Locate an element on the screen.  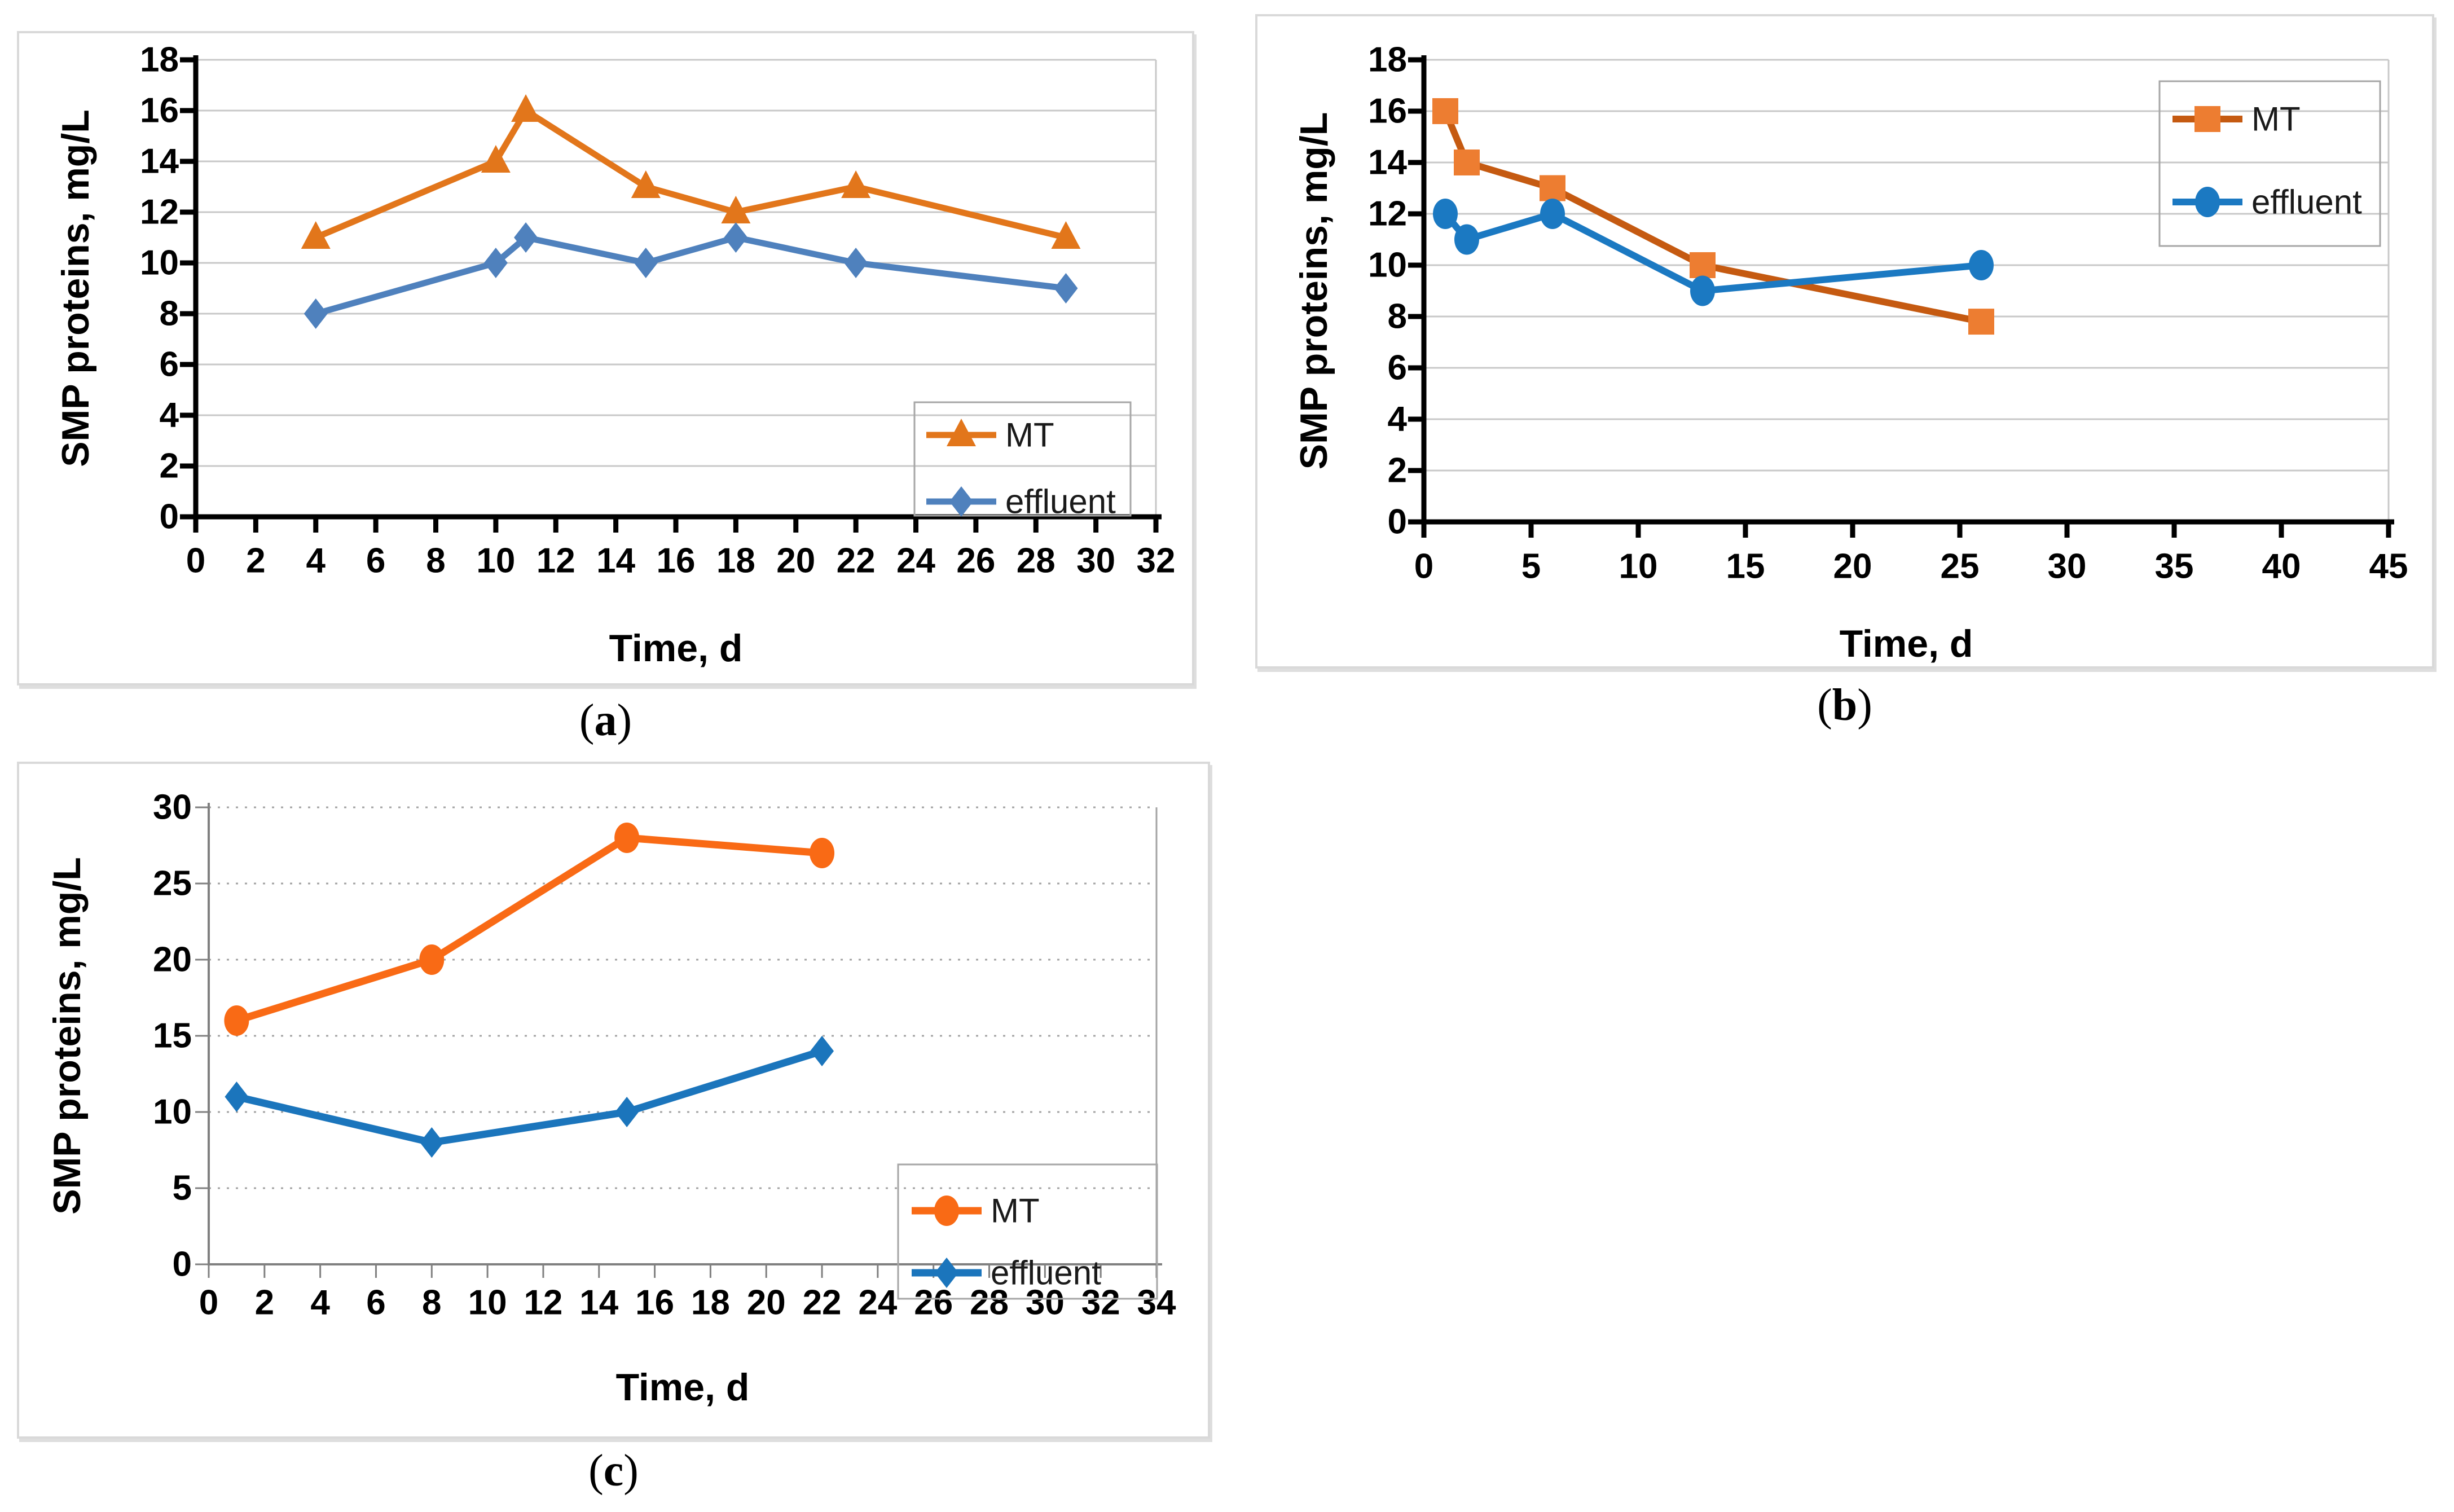
y-tick-label: 4 is located at coordinates (1398, 420).